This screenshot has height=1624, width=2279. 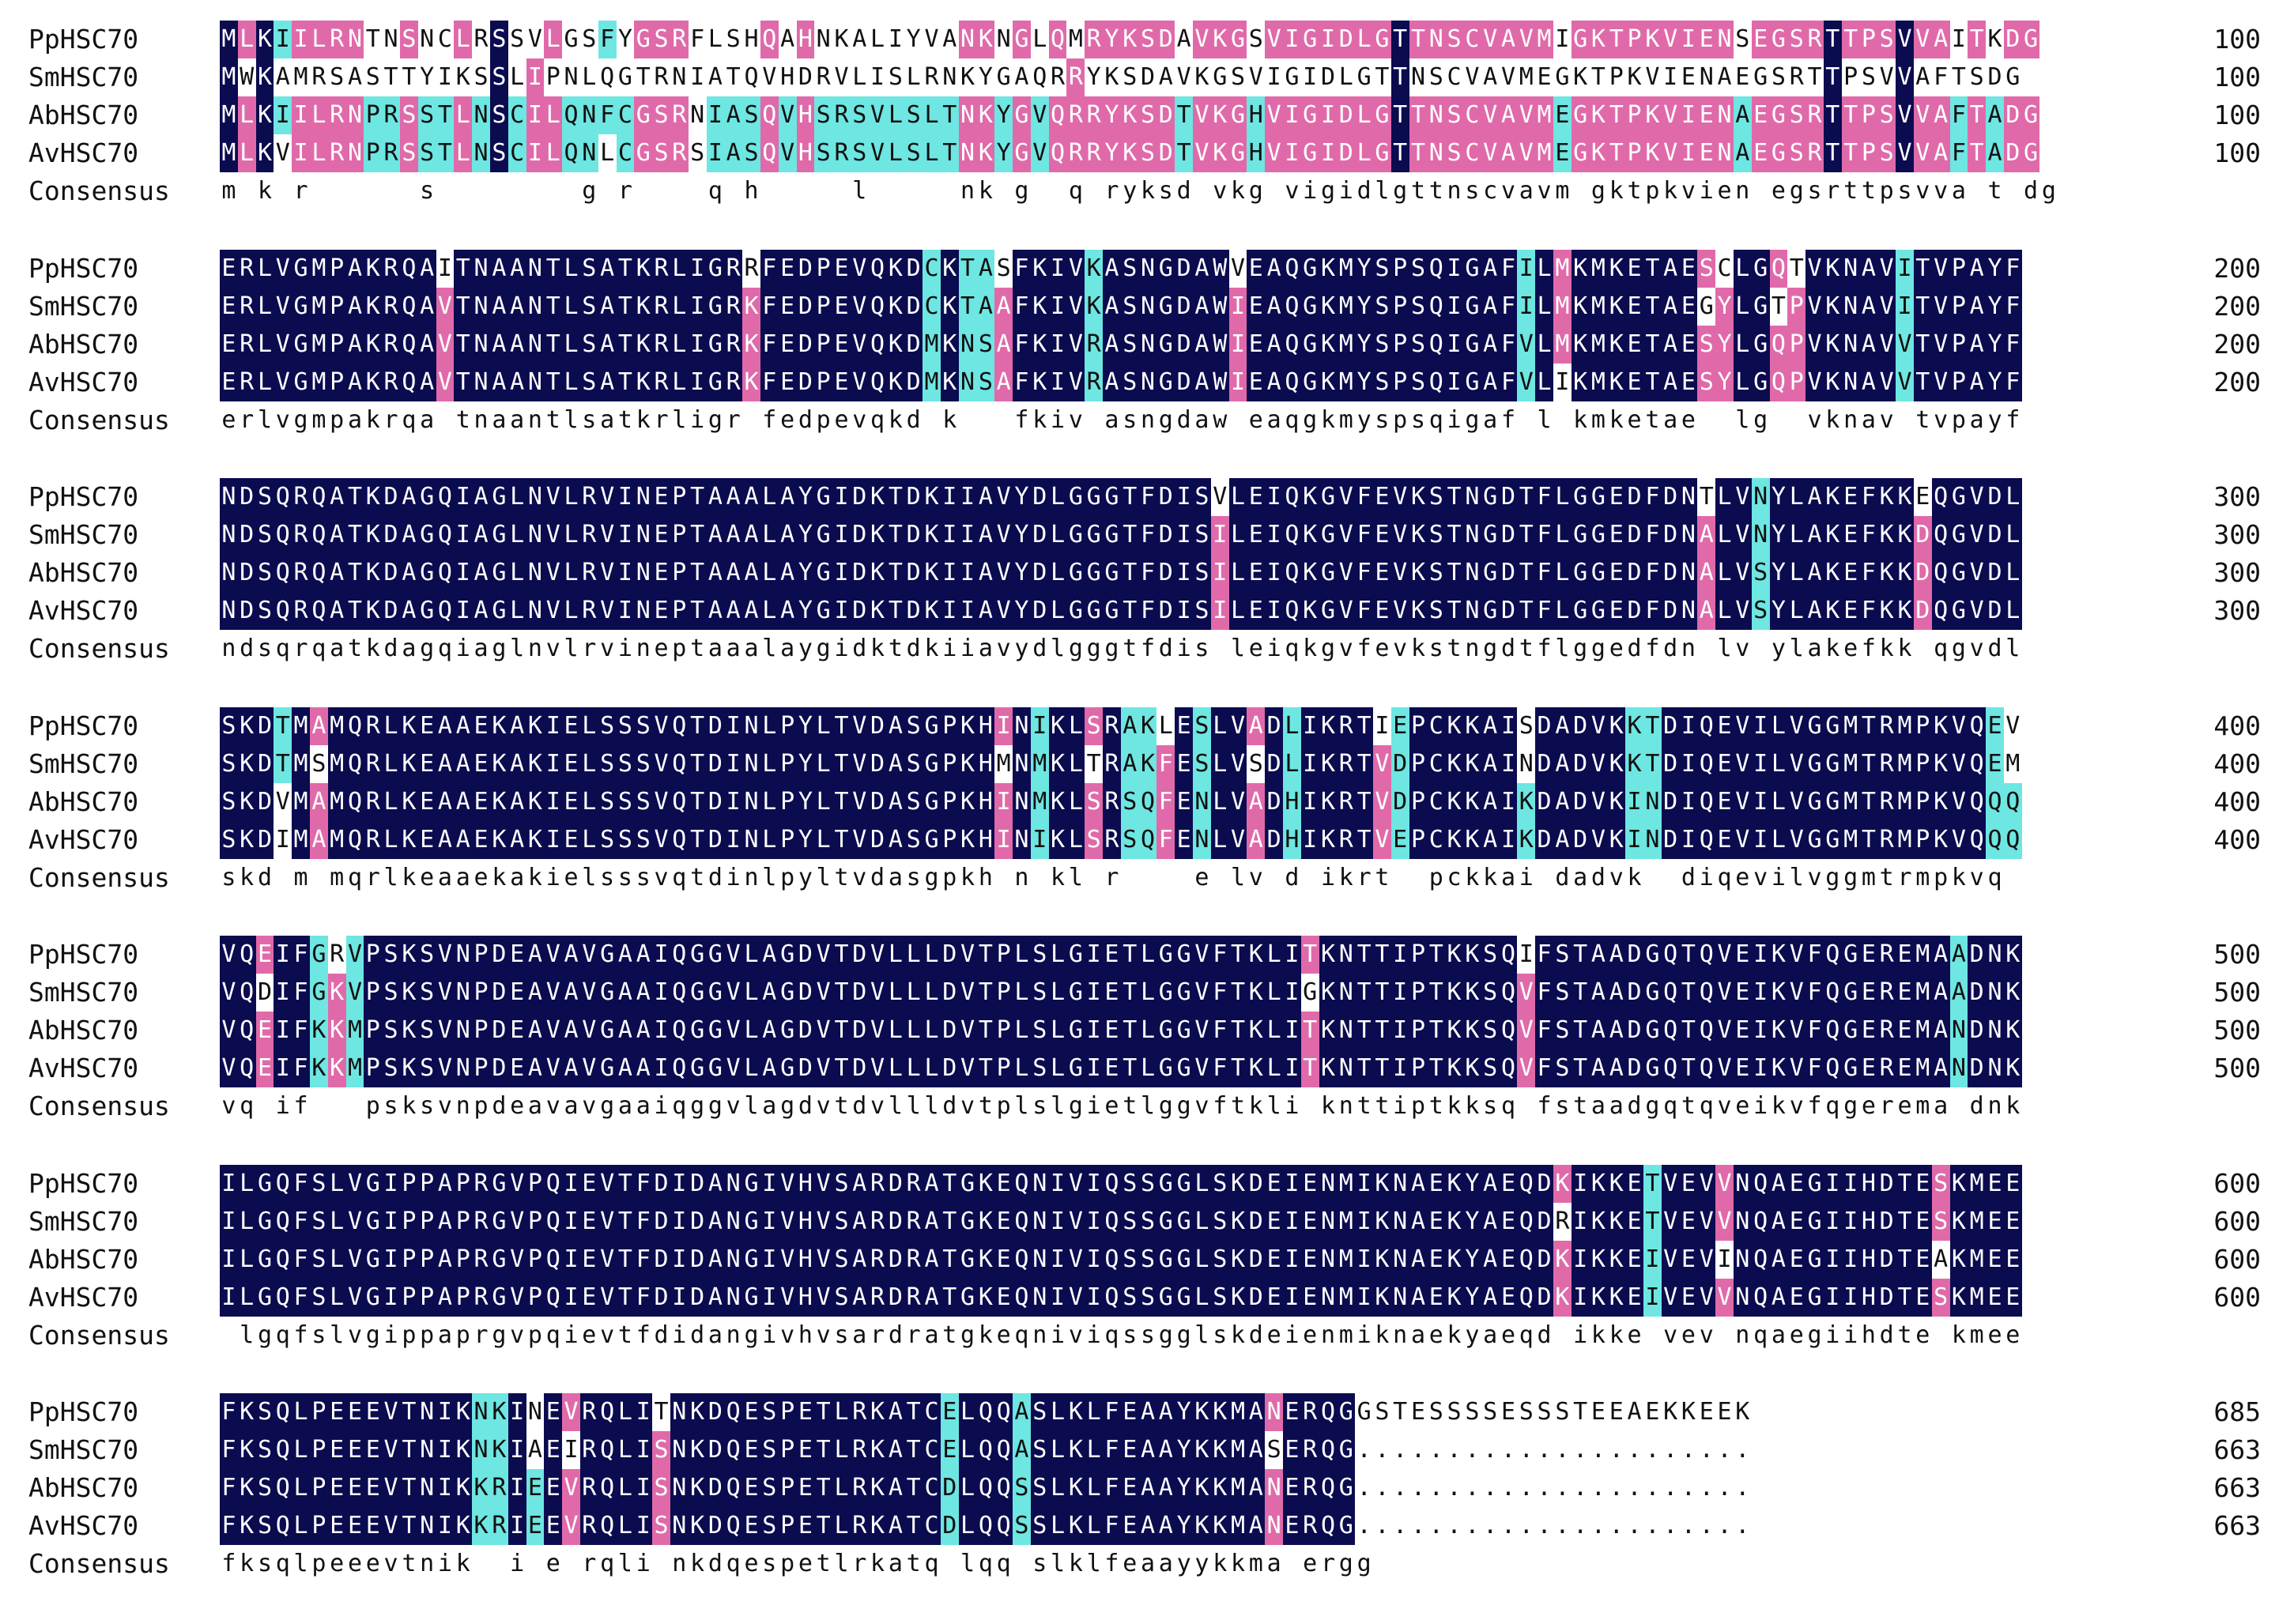 What do you see at coordinates (498, 39) in the screenshot?
I see `residue-cell: S` at bounding box center [498, 39].